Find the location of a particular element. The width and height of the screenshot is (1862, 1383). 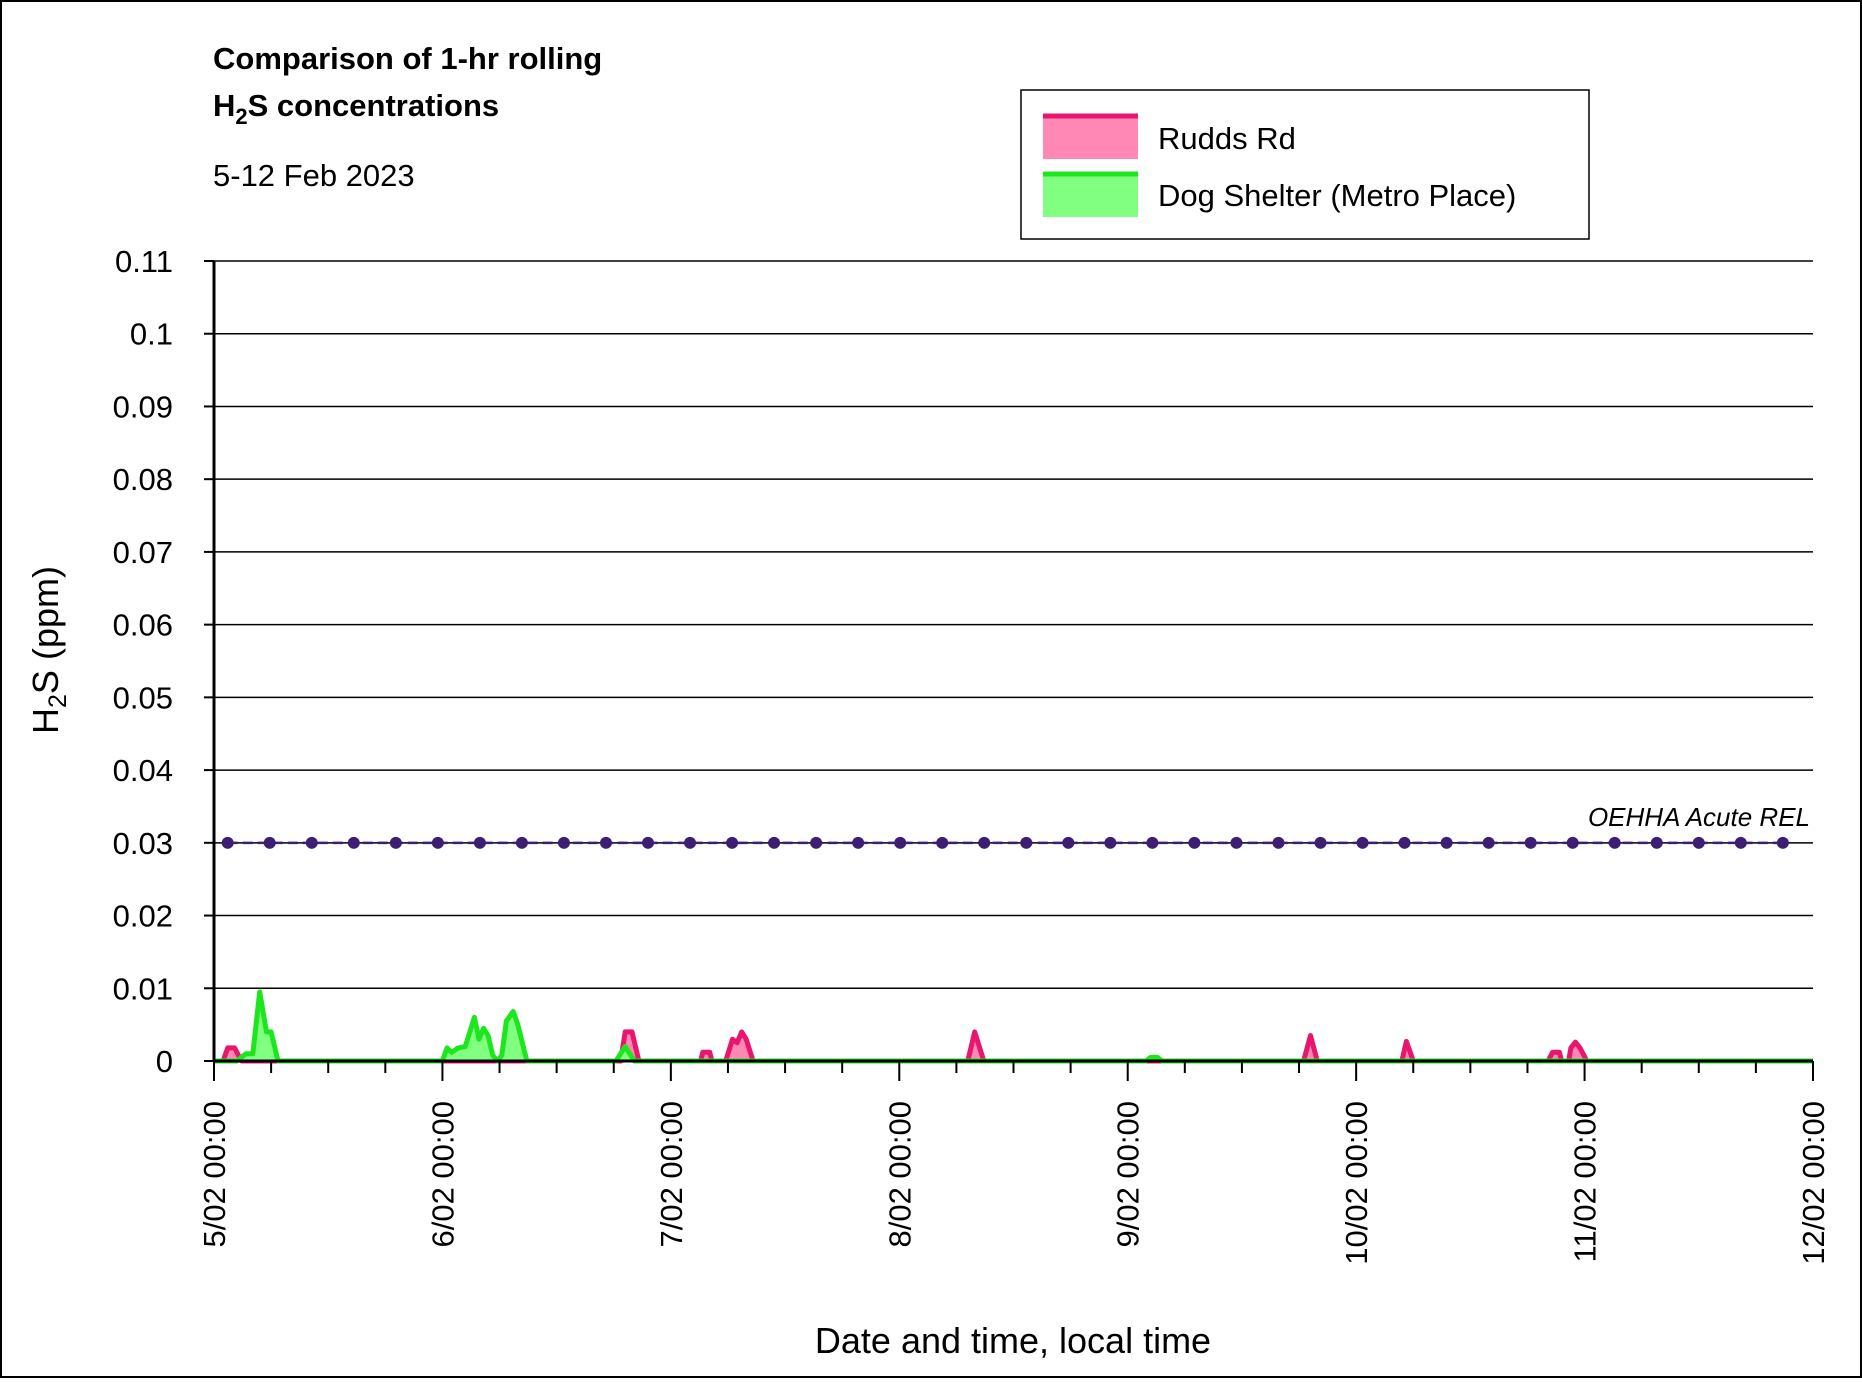

y-tick-label-9: 0.09 is located at coordinates (143, 406).